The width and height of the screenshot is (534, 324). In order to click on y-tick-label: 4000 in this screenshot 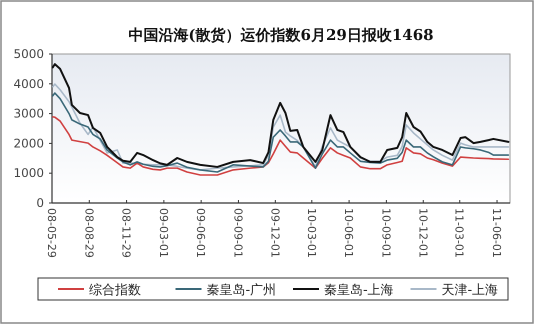, I will do `click(28, 83)`.